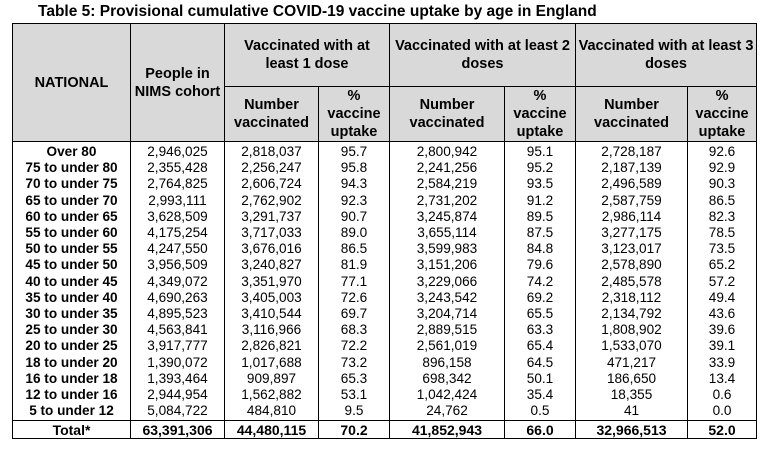  Describe the element at coordinates (177, 184) in the screenshot. I see `cohort-cell: 2,764,825` at that location.